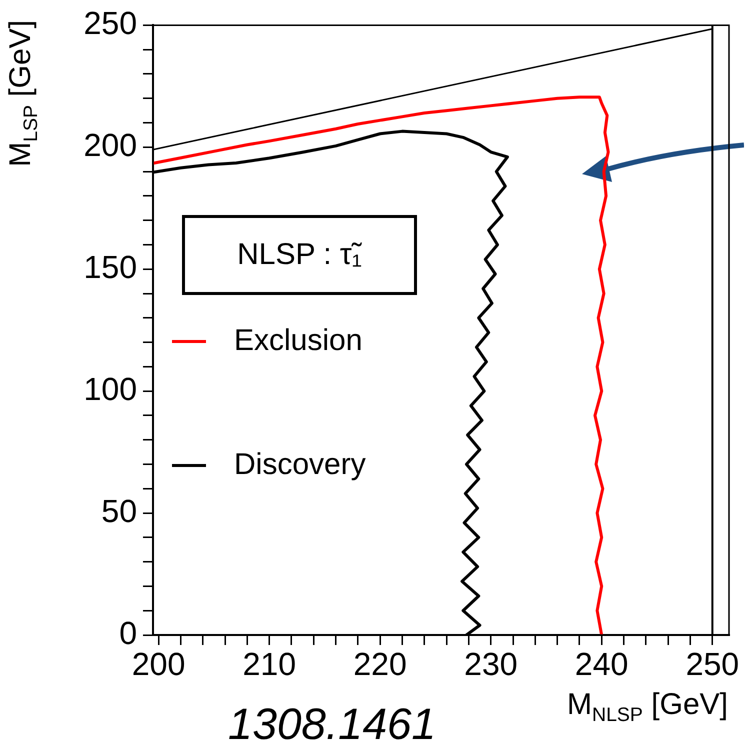  Describe the element at coordinates (110, 266) in the screenshot. I see `y-tick-label: 150` at that location.